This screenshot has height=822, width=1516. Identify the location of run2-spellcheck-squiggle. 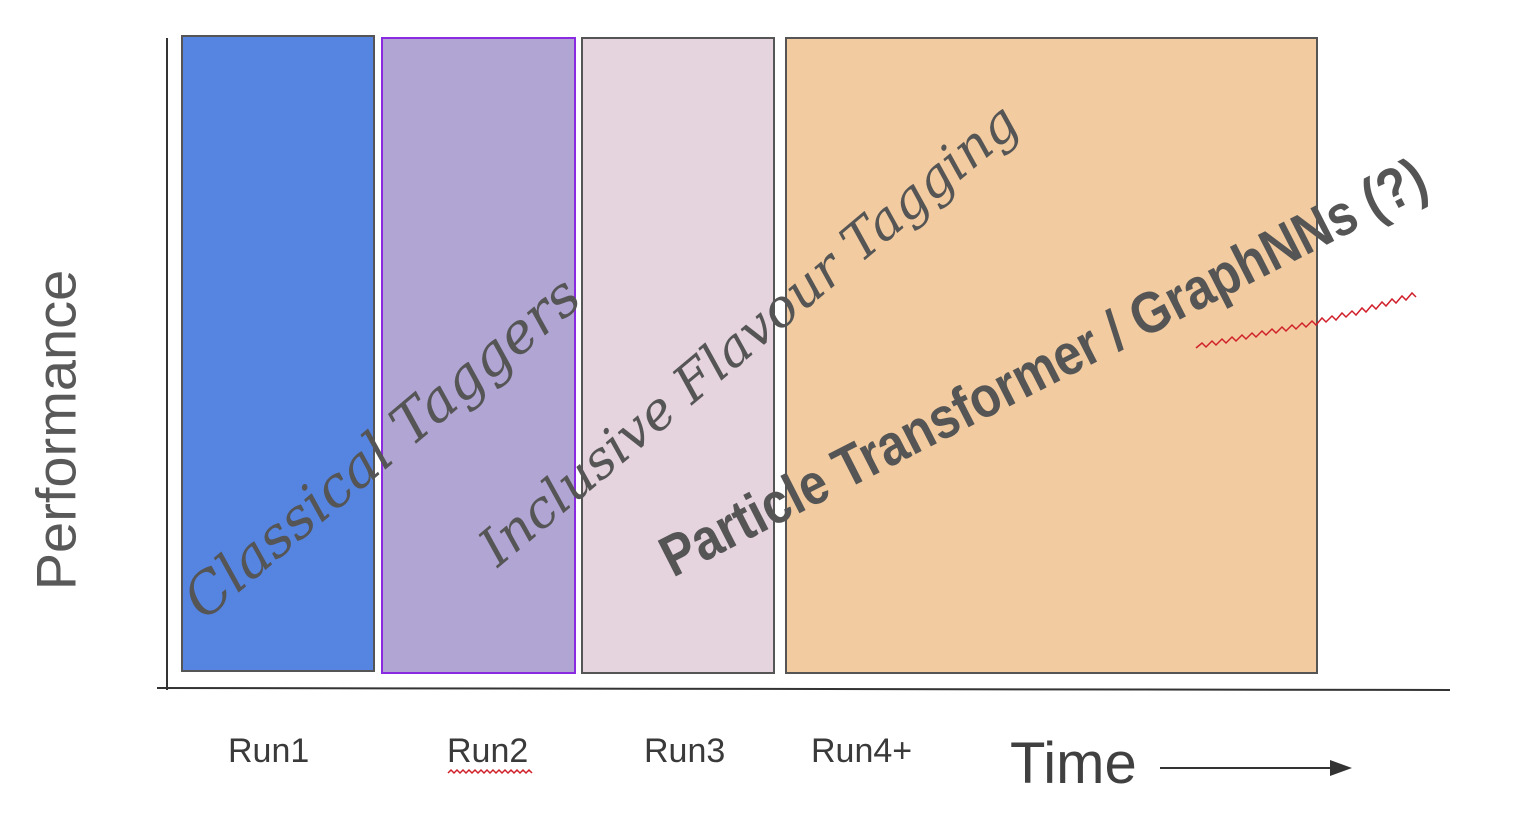
(490, 771).